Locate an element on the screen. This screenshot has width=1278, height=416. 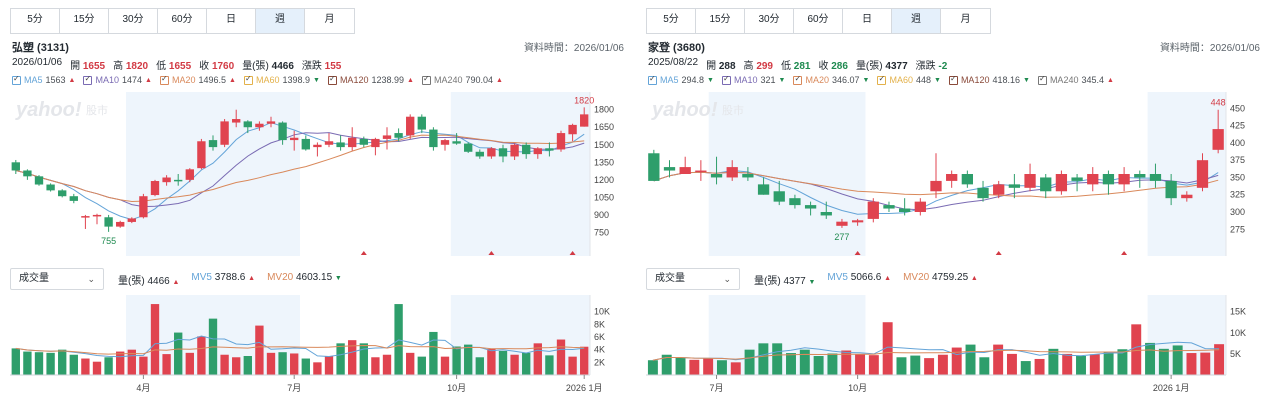
period-tabs: 5分 15分 30分 60分 日 週 月 is located at coordinates (182, 21).